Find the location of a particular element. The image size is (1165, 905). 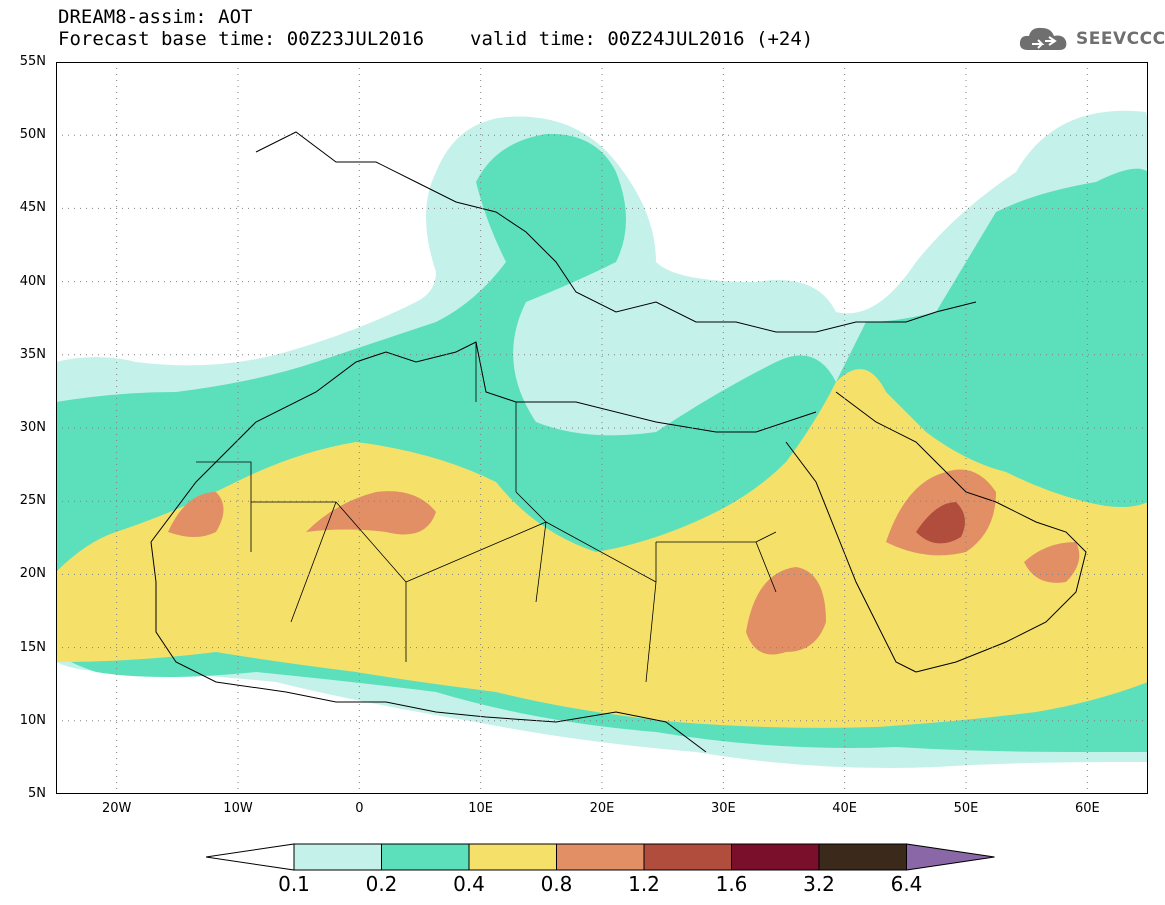

valid-time: valid time: 00Z24JUL2016 (+24) is located at coordinates (642, 39).